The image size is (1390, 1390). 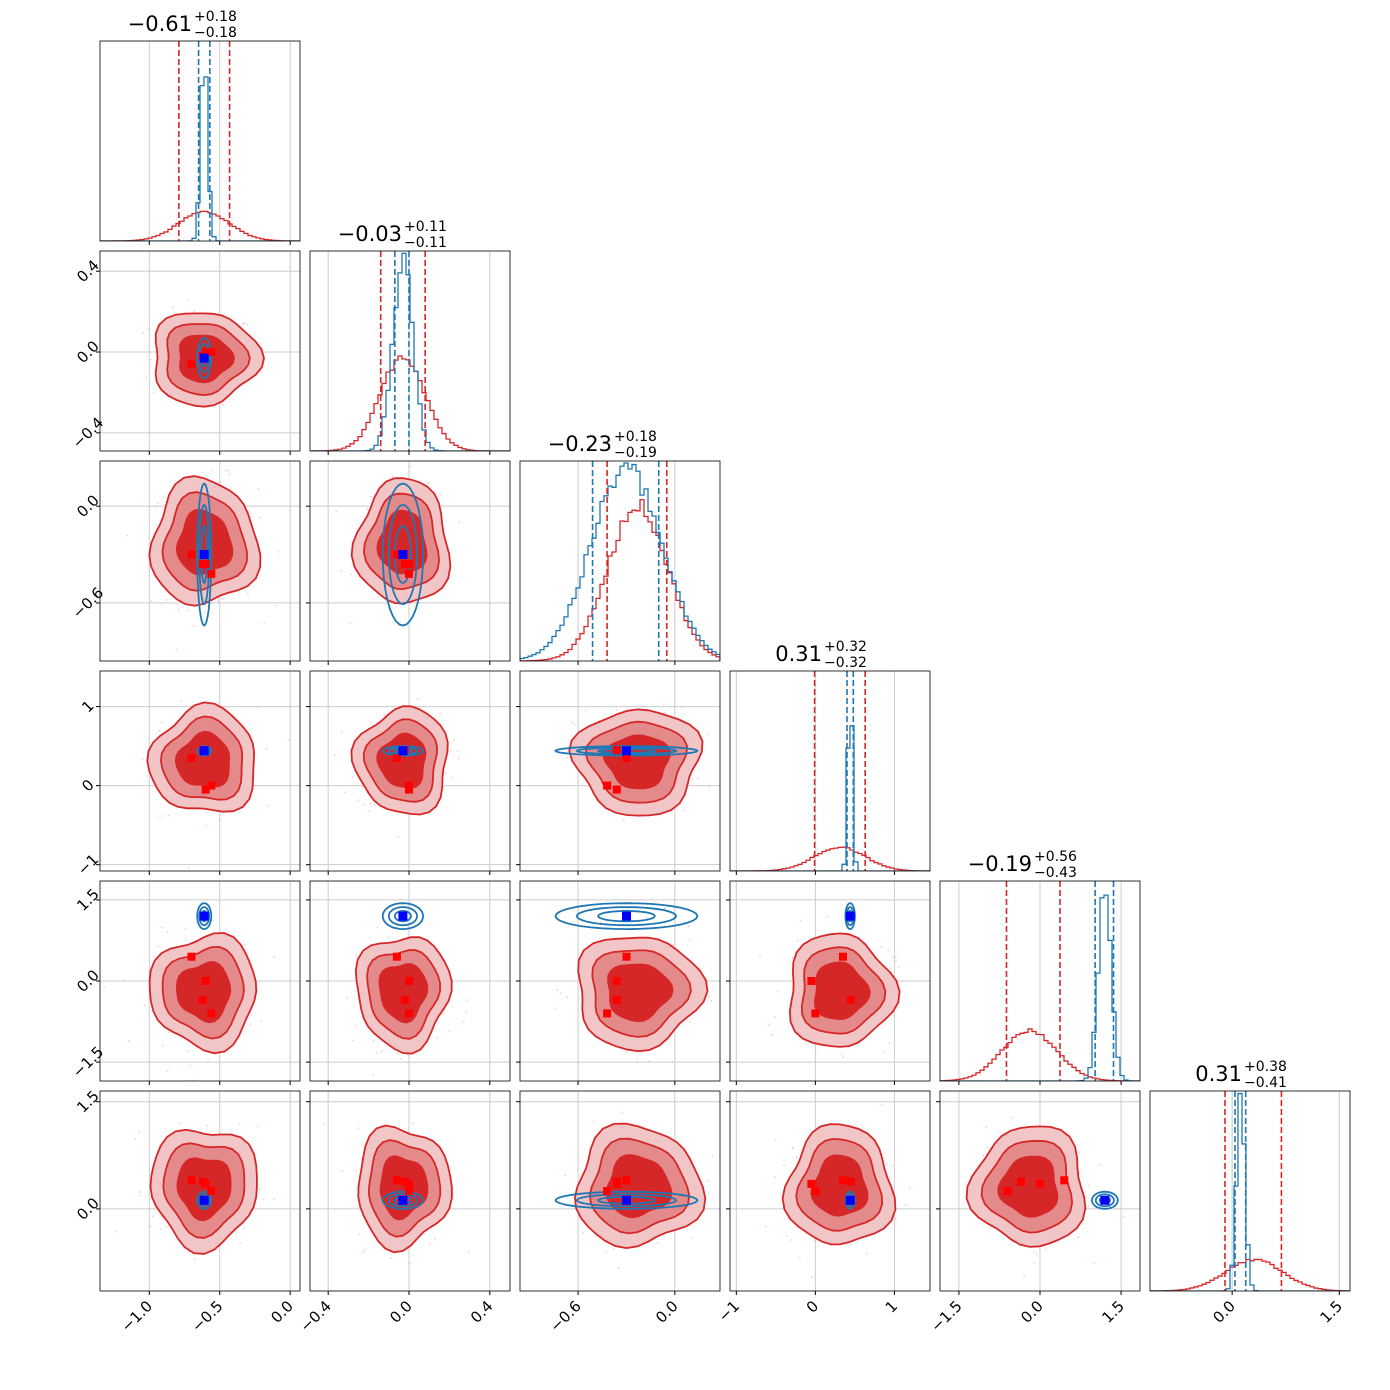 What do you see at coordinates (845, 647) in the screenshot?
I see `title-plus: +0.32` at bounding box center [845, 647].